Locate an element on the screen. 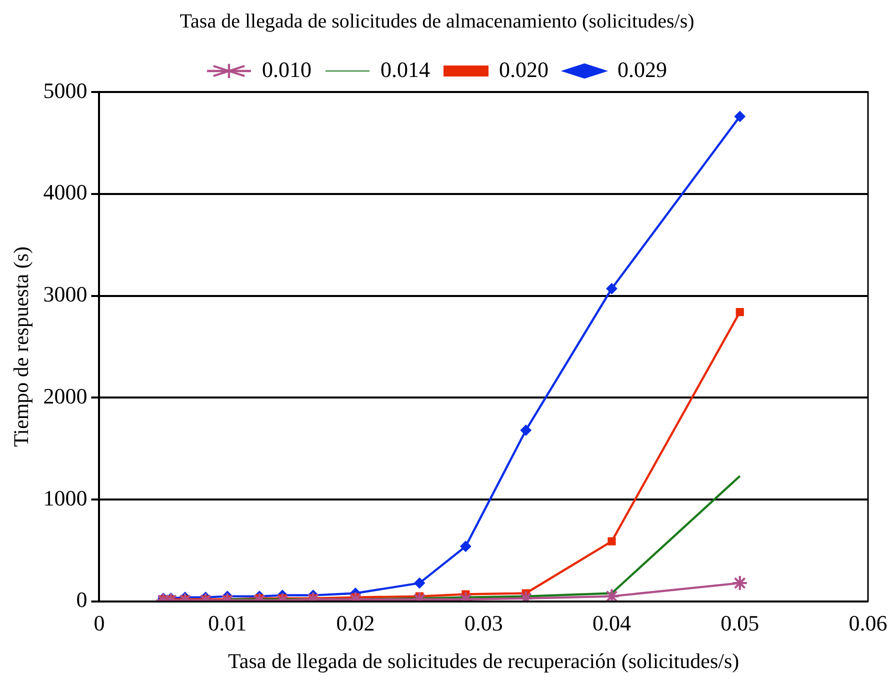 The height and width of the screenshot is (685, 896). x-tick-label: 0.04 is located at coordinates (611, 623).